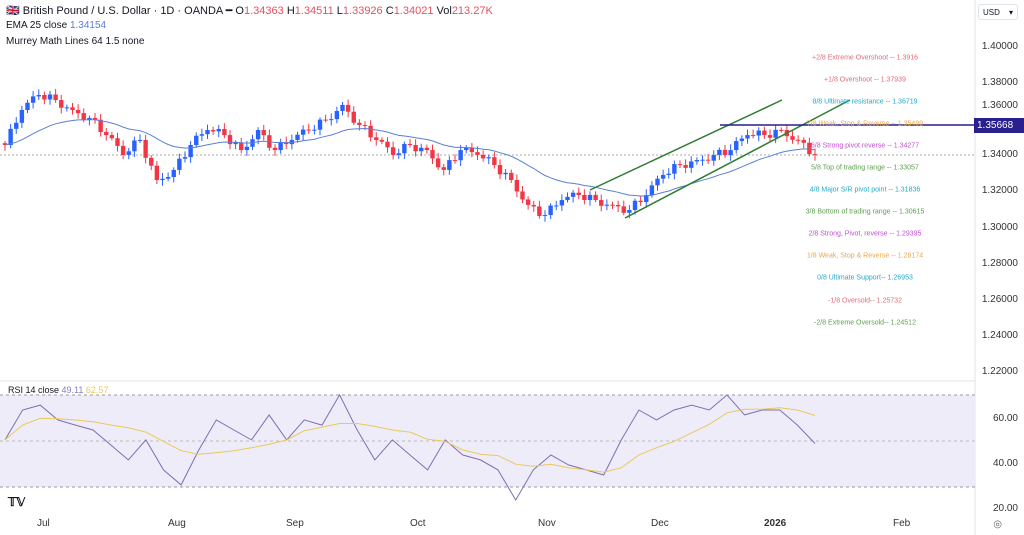 The height and width of the screenshot is (535, 1024). Describe the element at coordinates (339, 11) in the screenshot. I see `low-label: L` at that location.